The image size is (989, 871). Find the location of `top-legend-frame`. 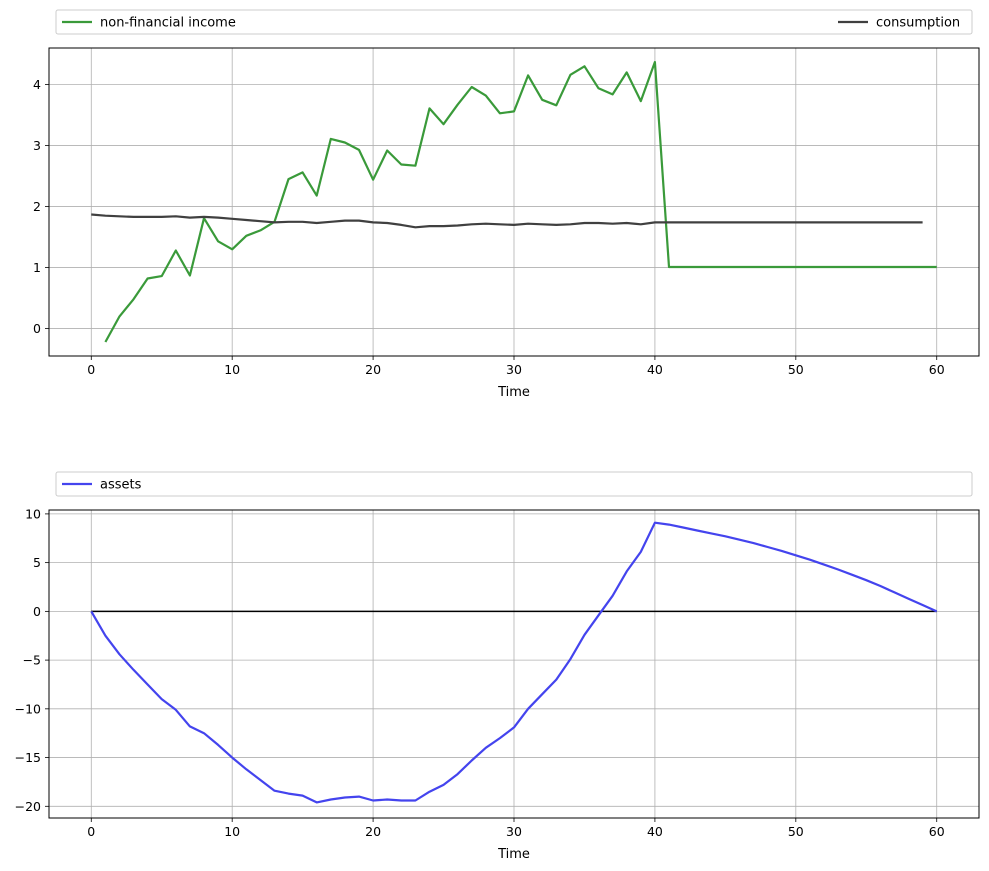

top-legend-frame is located at coordinates (514, 22).